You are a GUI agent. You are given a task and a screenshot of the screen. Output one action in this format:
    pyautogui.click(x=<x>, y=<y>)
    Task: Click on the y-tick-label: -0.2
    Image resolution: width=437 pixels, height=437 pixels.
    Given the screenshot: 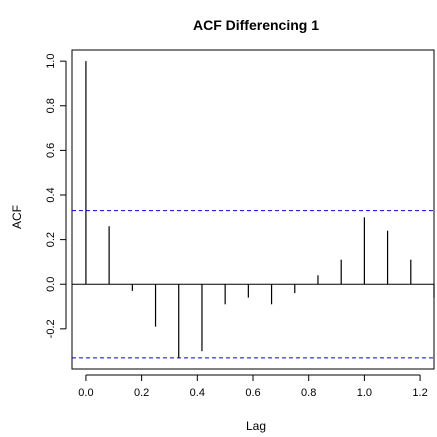 What is the action you would take?
    pyautogui.click(x=51, y=328)
    